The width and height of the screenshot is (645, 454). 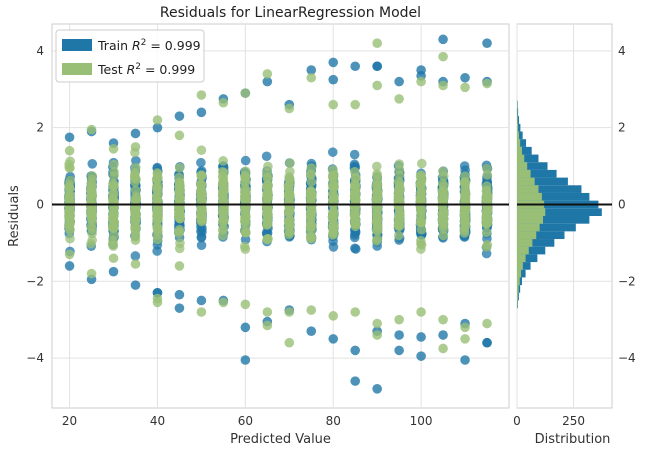 I want to click on distribution-axis-label: Distribution, so click(x=573, y=439).